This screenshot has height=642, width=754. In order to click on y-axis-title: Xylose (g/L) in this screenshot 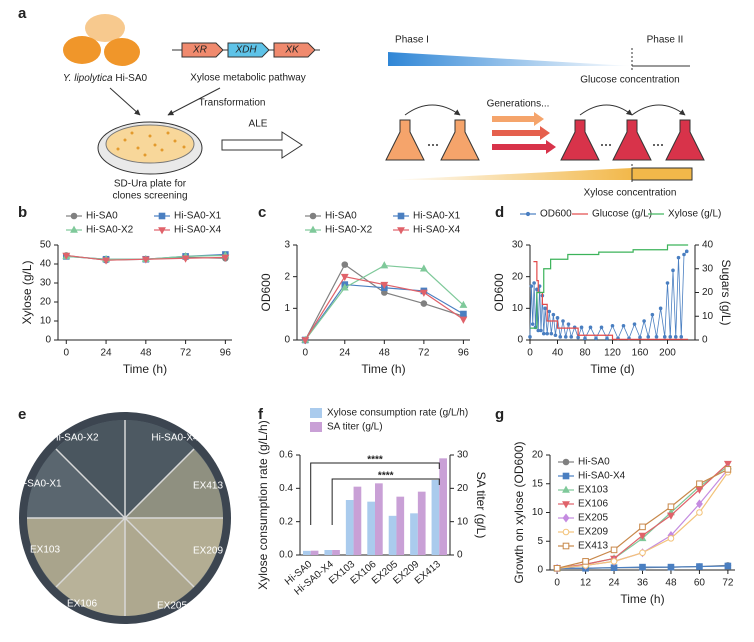, I will do `click(27, 292)`.